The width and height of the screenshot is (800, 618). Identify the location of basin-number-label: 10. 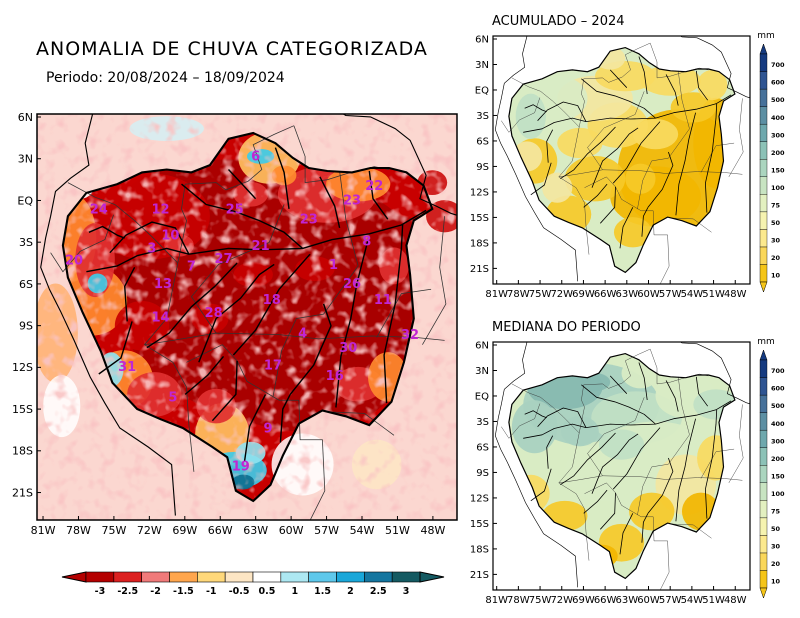
(170, 236).